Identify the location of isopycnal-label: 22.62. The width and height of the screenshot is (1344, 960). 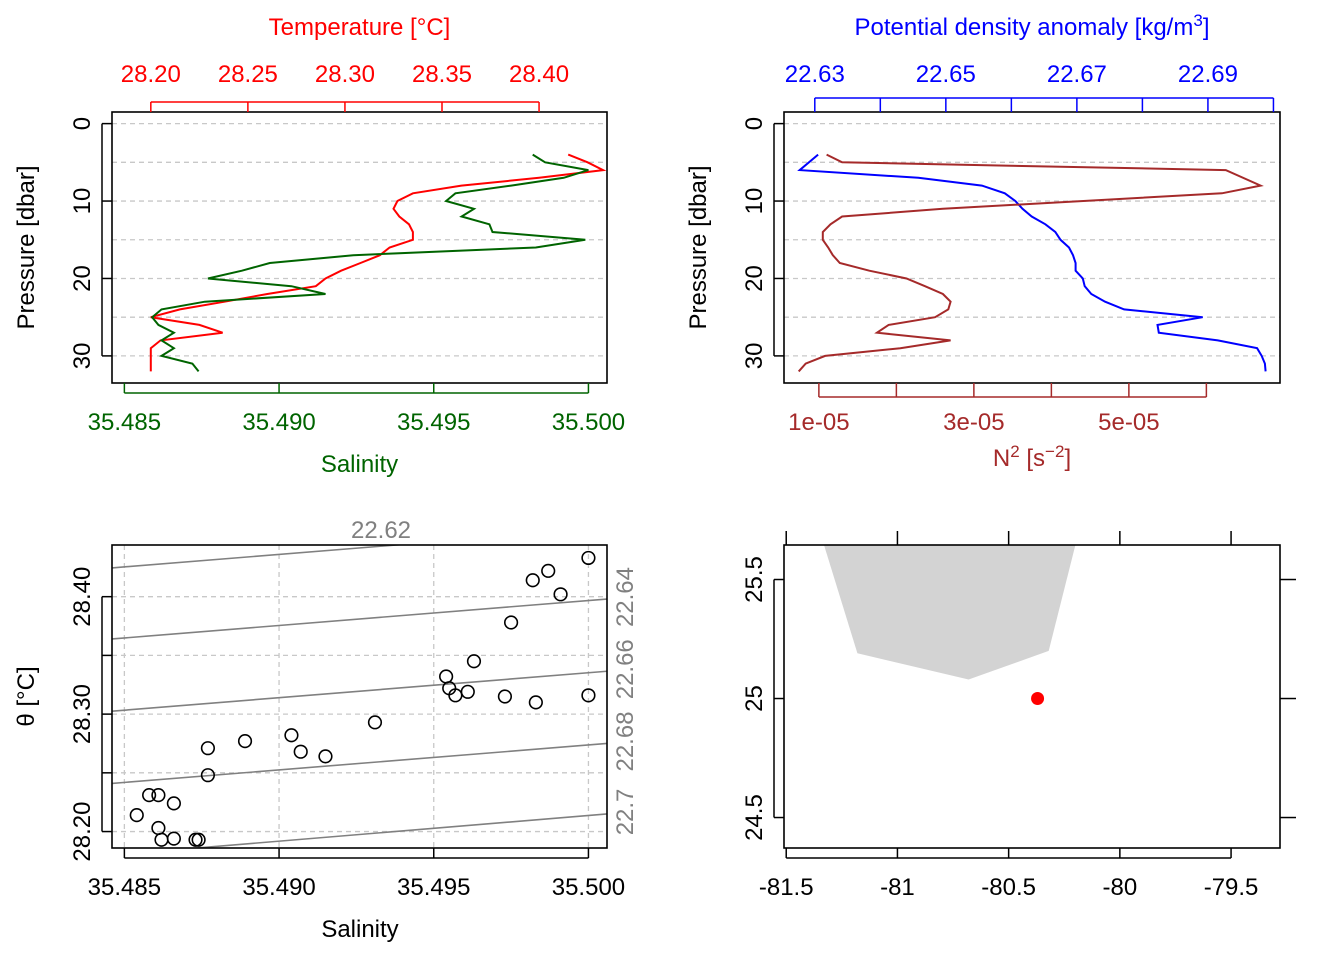
(381, 530).